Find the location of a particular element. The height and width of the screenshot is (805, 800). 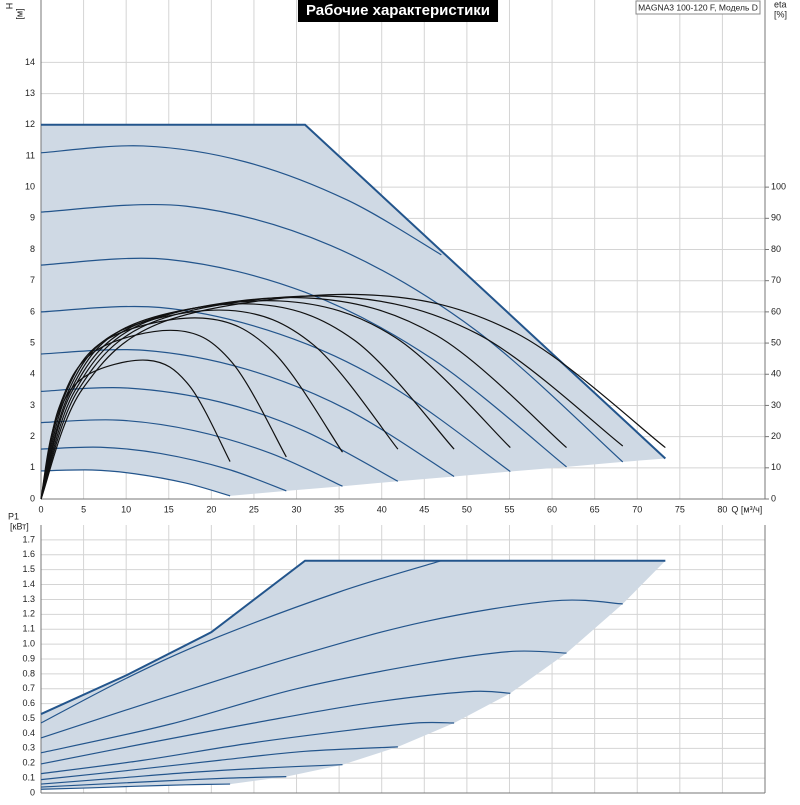

x-tick-label: 50 is located at coordinates (467, 509).